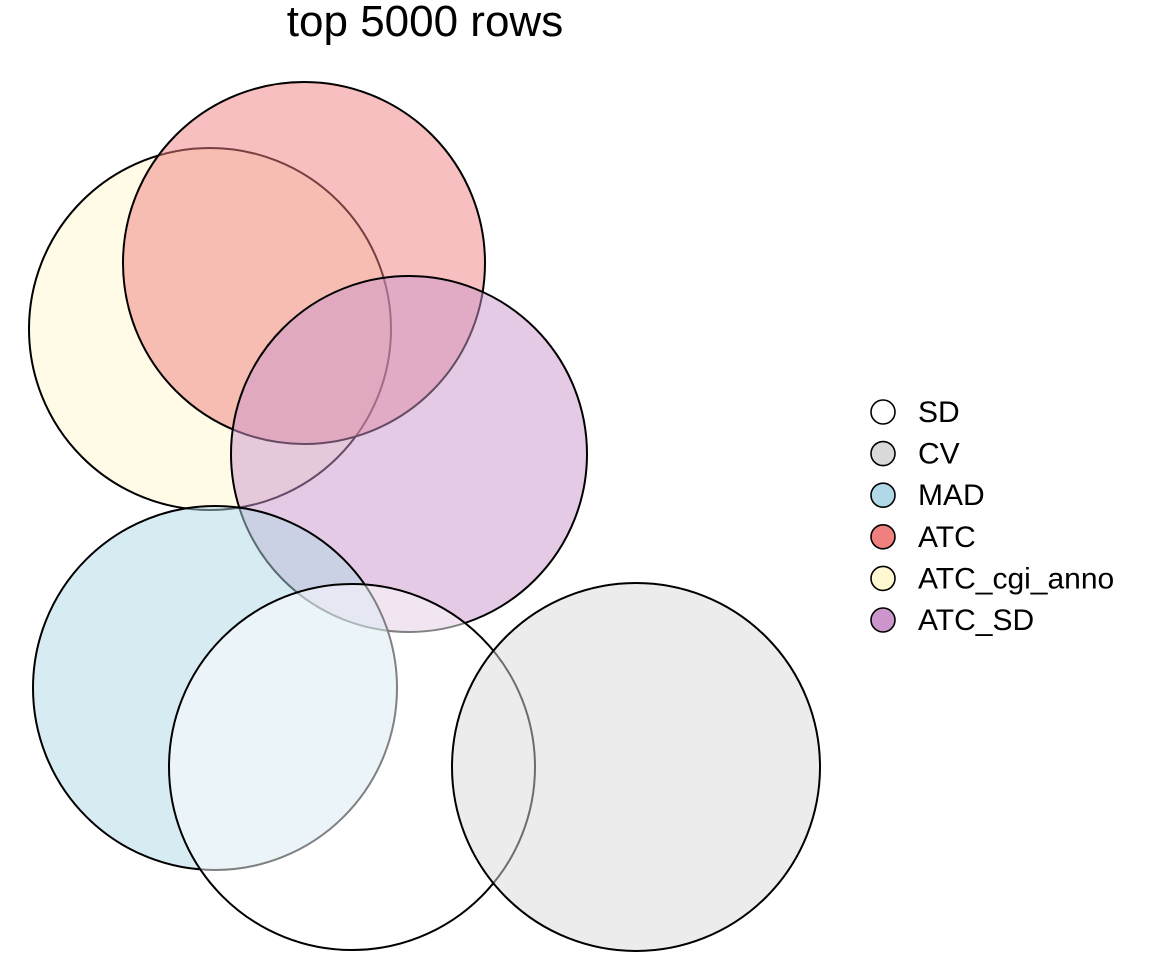 The width and height of the screenshot is (1152, 960). What do you see at coordinates (992, 516) in the screenshot?
I see `legend: SD CV MAD ATC ATC_cgi_anno ATC_SD` at bounding box center [992, 516].